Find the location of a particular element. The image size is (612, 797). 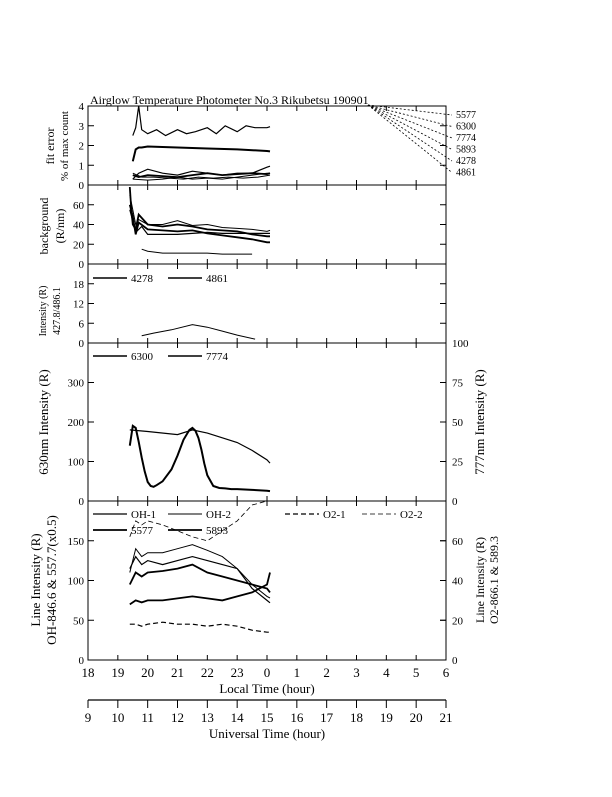

legend-label-lines: O2-2 is located at coordinates (411, 515).